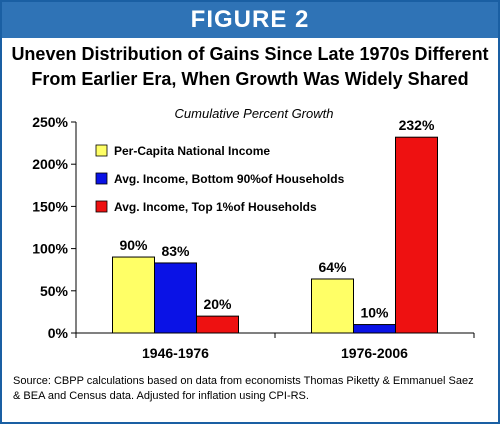 The height and width of the screenshot is (424, 500). What do you see at coordinates (133, 245) in the screenshot?
I see `bar-data-label: 90%` at bounding box center [133, 245].